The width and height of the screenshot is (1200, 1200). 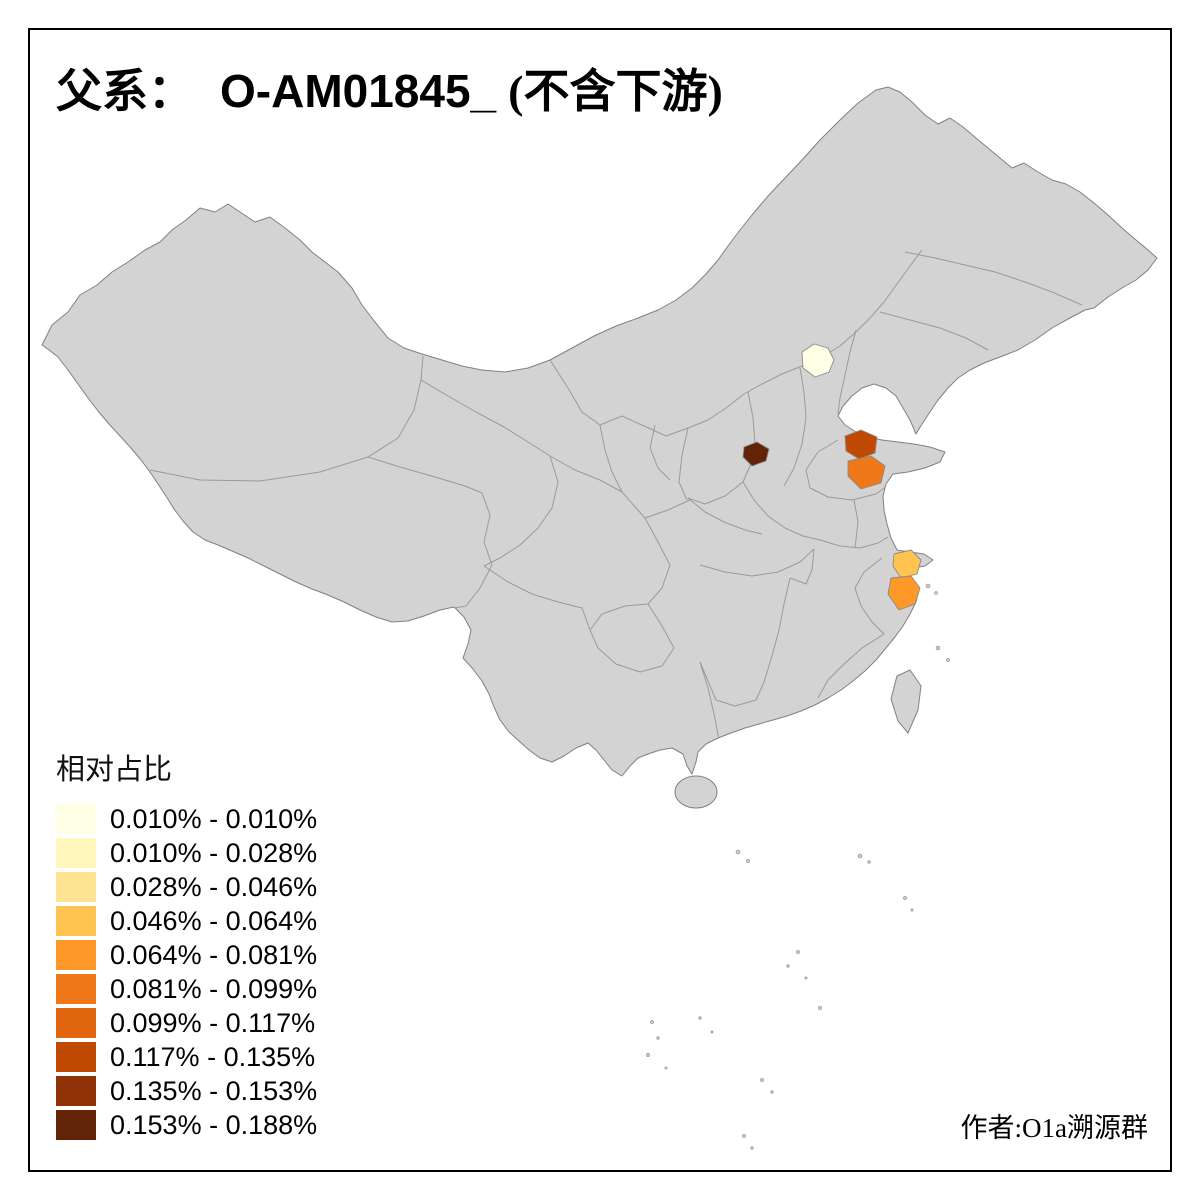 I want to click on author-credit: 作者:O1a溯源群, so click(x=1054, y=1128).